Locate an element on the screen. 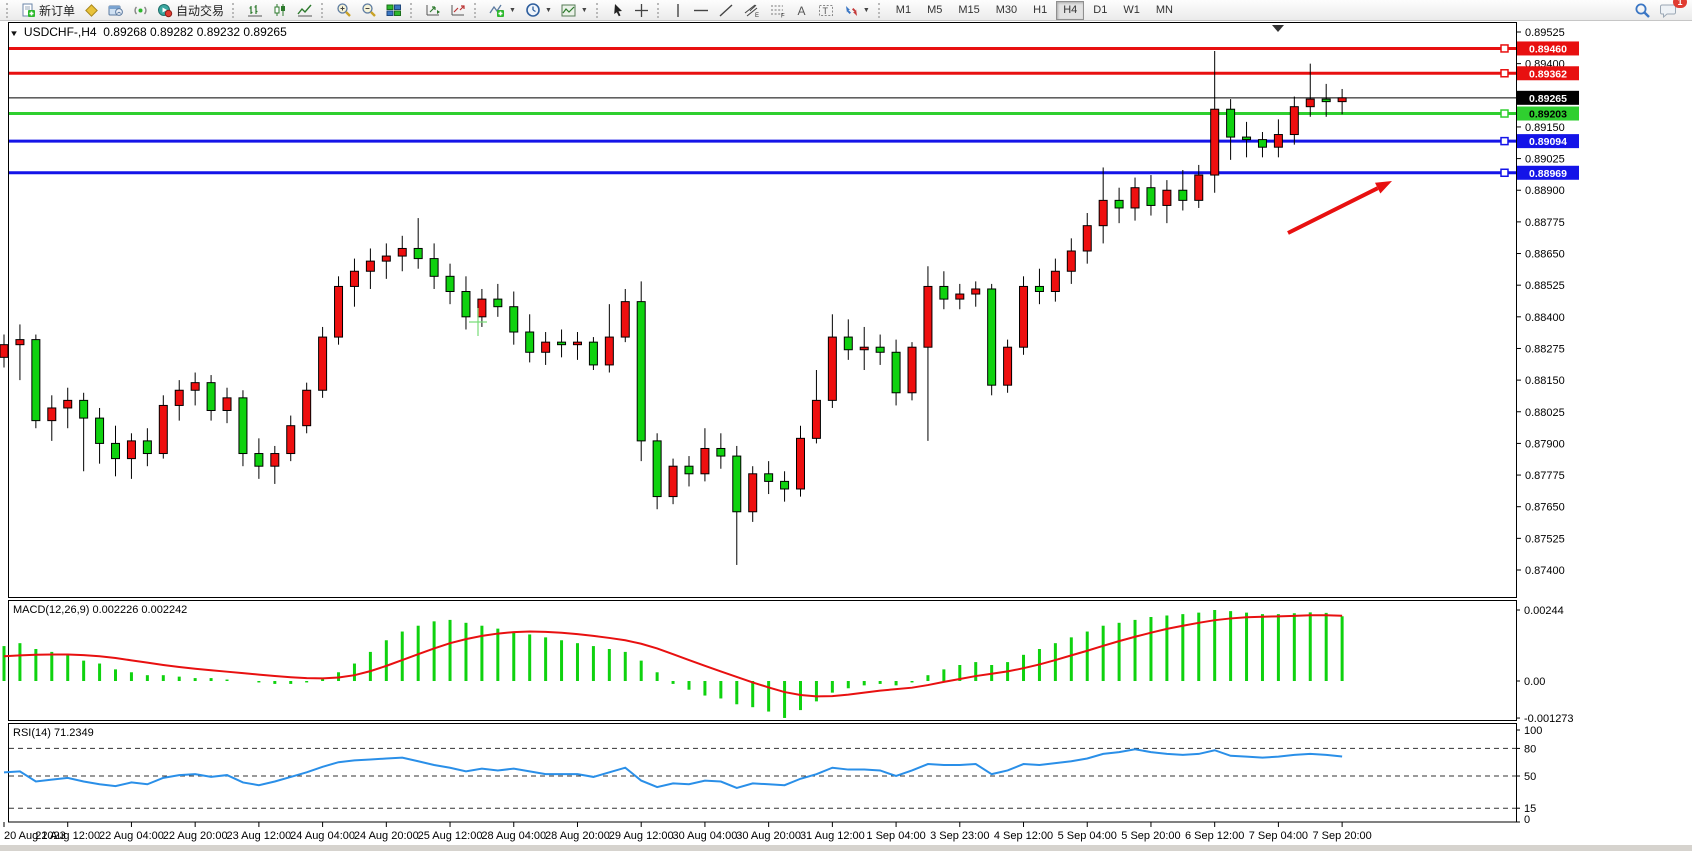  timeframe-m15: M15 is located at coordinates (969, 9).